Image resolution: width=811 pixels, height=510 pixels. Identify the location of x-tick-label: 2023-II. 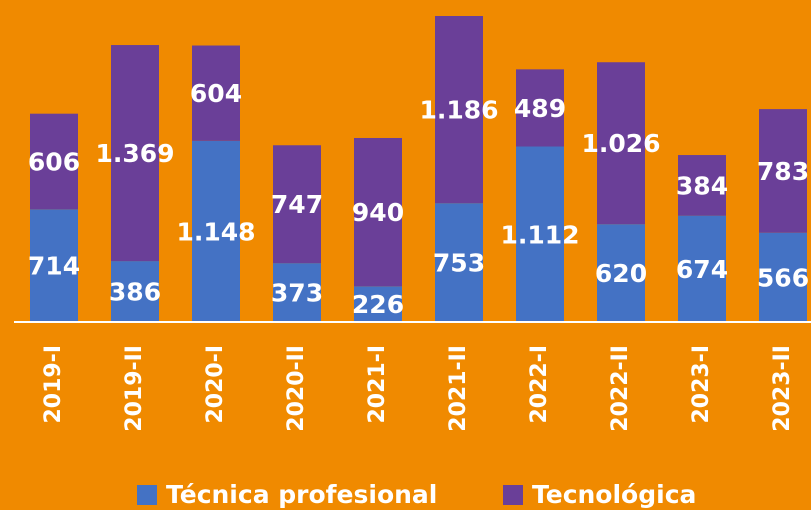
(782, 388).